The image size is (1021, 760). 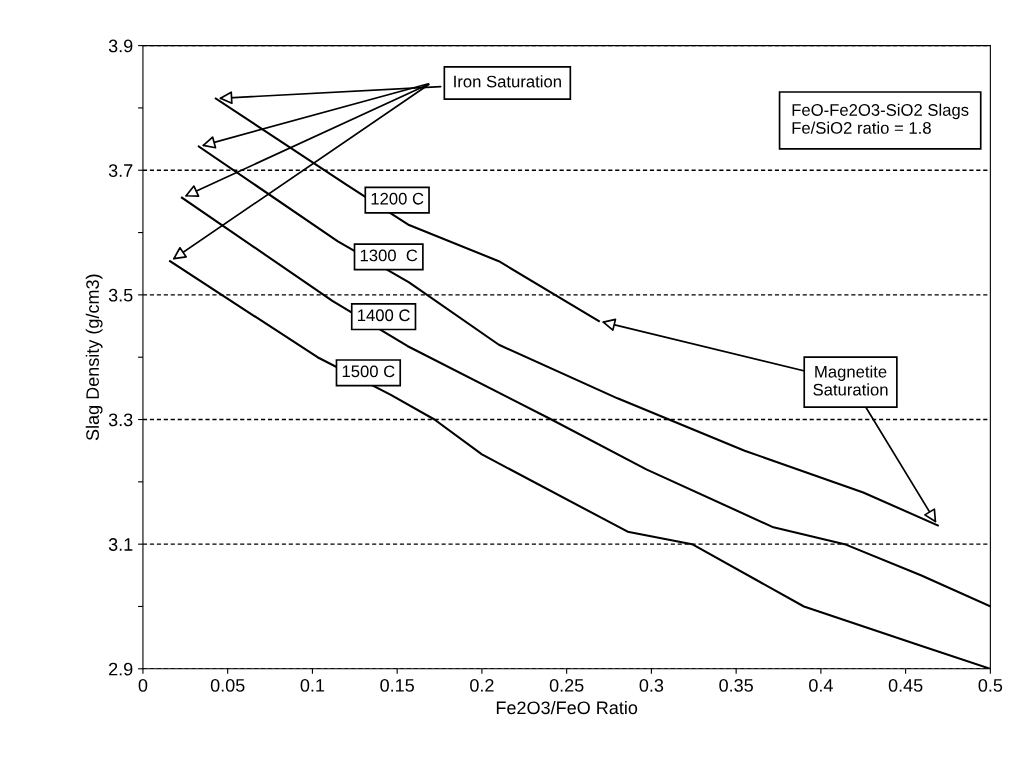 What do you see at coordinates (120, 46) in the screenshot?
I see `y-tick-label: 3.9` at bounding box center [120, 46].